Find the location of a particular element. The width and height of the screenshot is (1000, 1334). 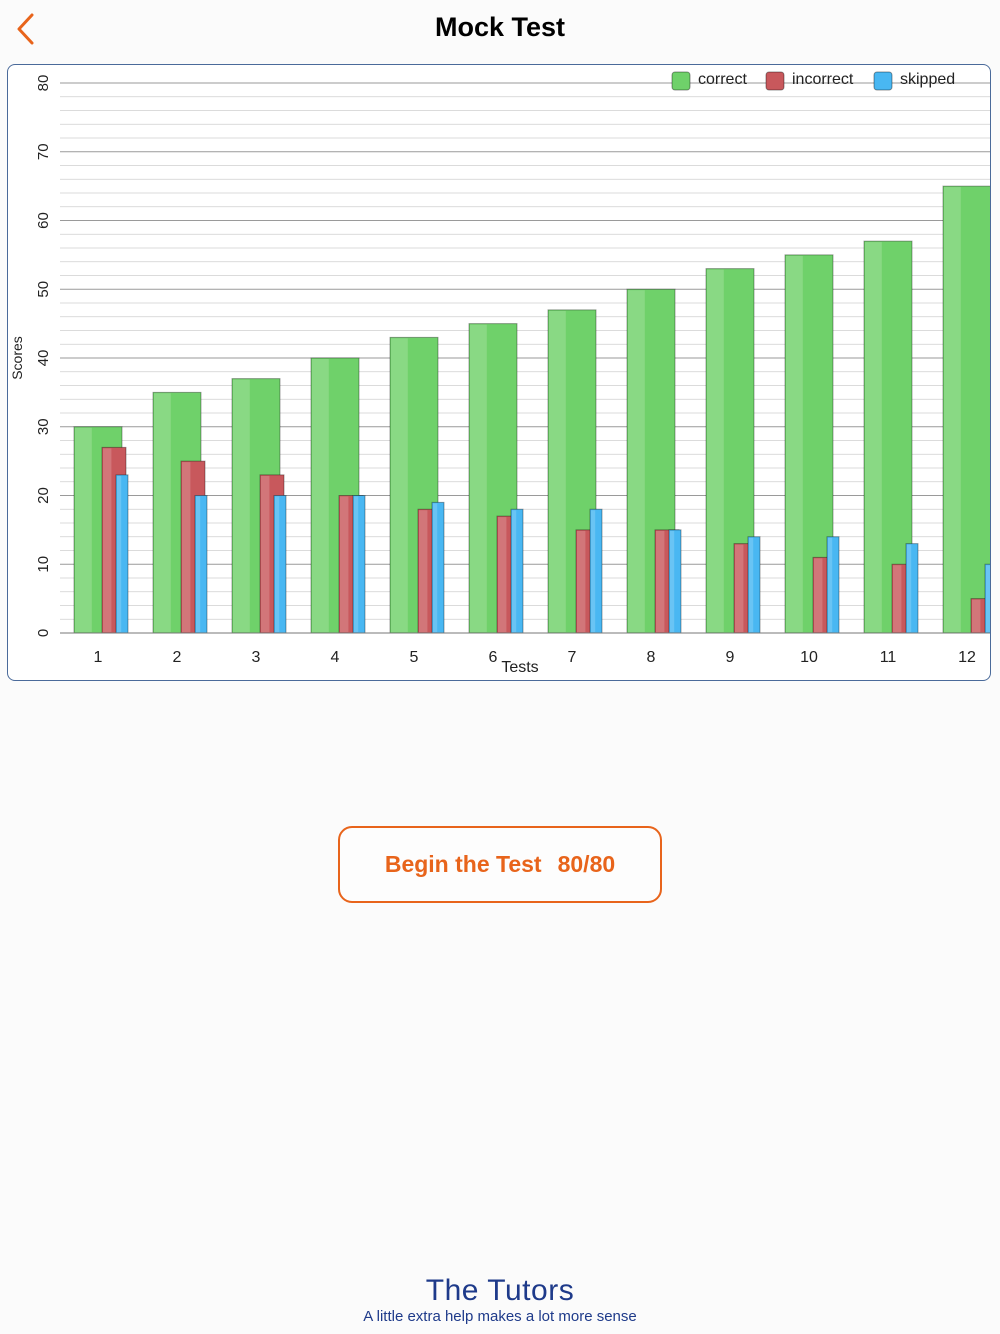

logo-name: The Tutors is located at coordinates (500, 1290).